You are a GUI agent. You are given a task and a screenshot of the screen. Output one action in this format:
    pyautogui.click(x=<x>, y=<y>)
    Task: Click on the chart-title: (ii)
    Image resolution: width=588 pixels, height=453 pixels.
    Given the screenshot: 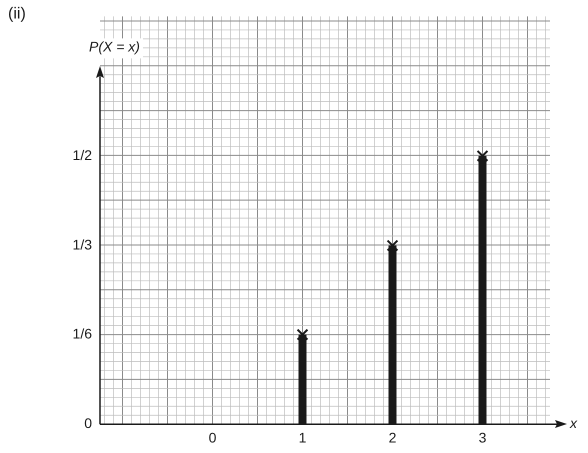 What is the action you would take?
    pyautogui.click(x=17, y=13)
    